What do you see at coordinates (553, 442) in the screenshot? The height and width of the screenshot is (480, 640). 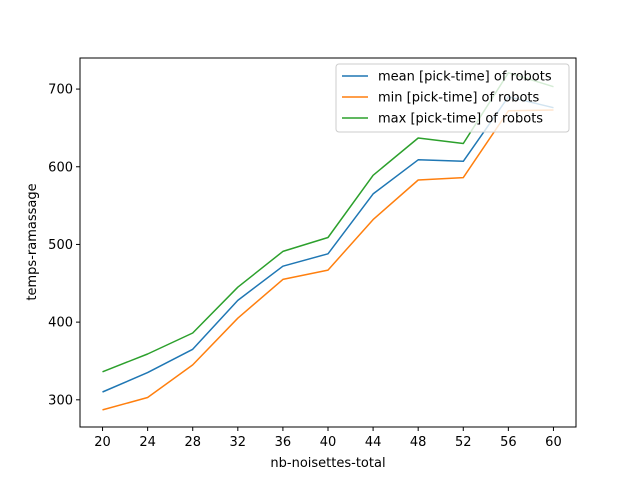 I see `x-tick-label: 60` at bounding box center [553, 442].